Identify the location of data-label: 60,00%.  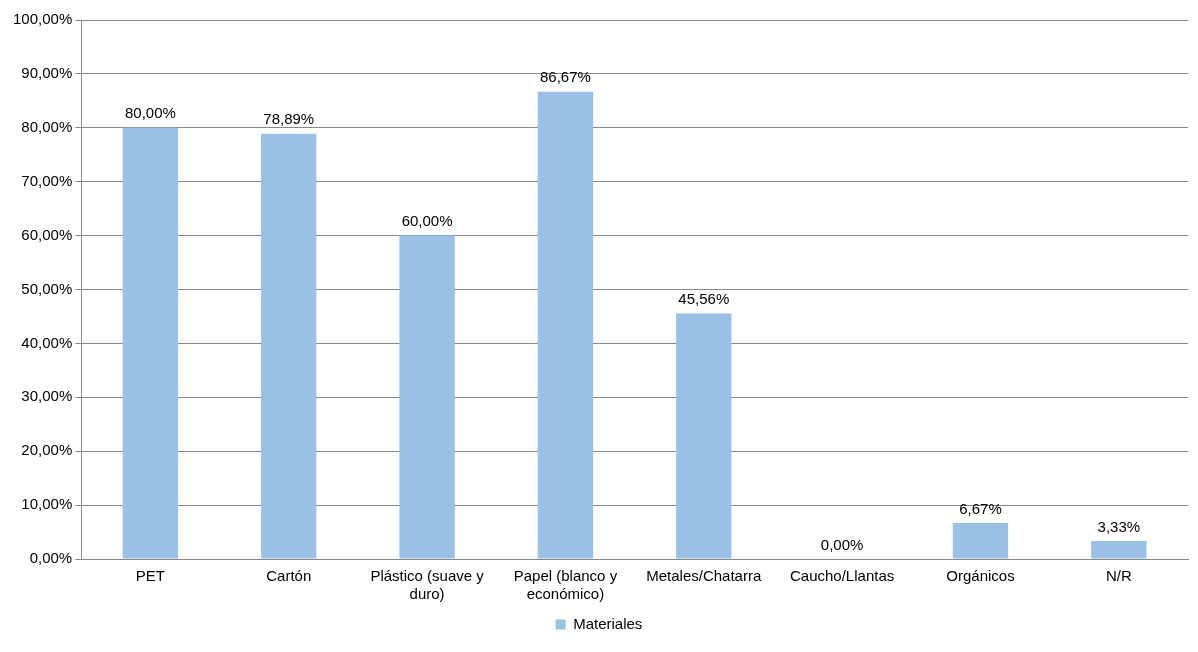
(427, 221).